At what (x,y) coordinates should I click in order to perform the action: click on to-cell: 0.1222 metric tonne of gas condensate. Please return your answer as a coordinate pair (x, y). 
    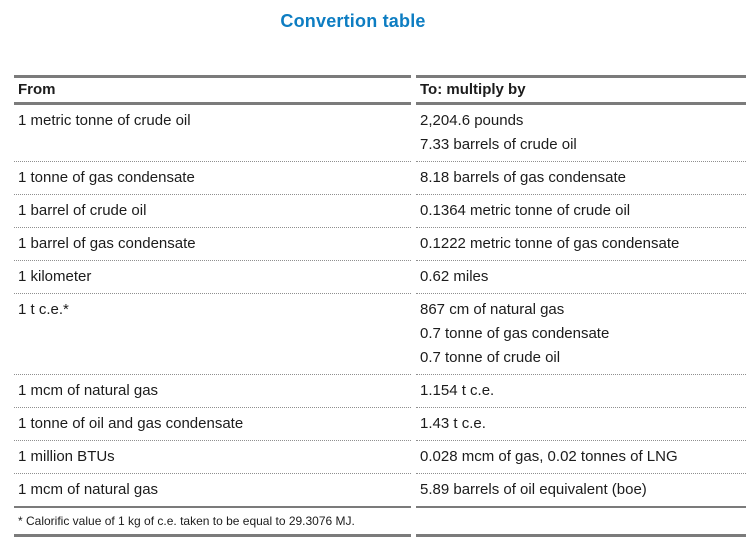
    Looking at the image, I should click on (581, 244).